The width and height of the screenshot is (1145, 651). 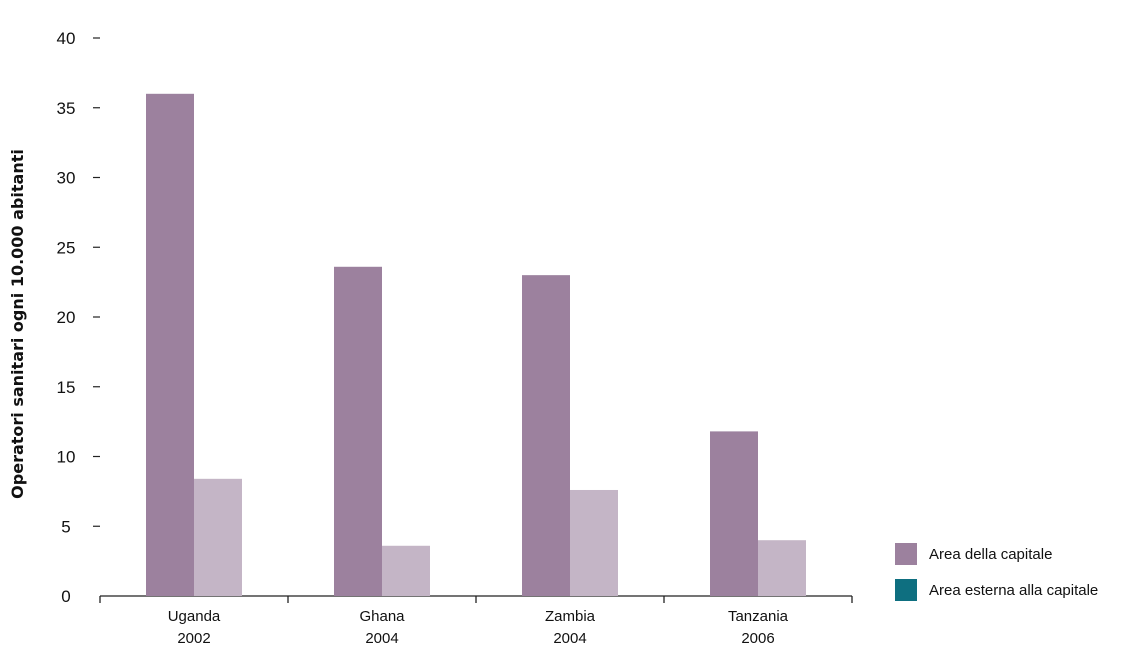 What do you see at coordinates (758, 616) in the screenshot?
I see `x-category-label: Tanzania` at bounding box center [758, 616].